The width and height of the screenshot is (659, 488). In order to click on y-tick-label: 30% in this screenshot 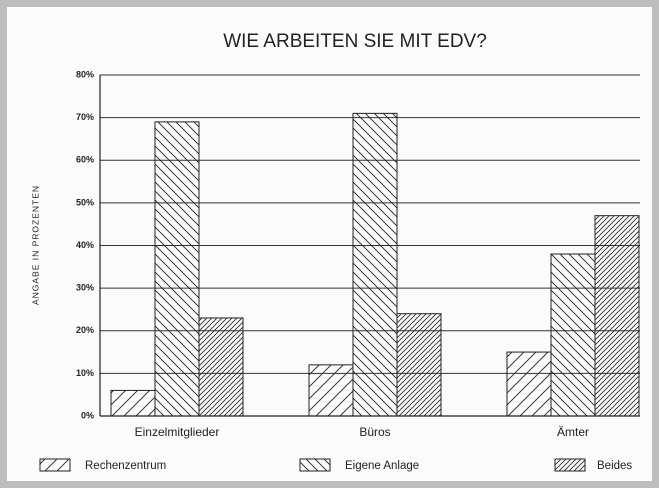, I will do `click(85, 288)`.